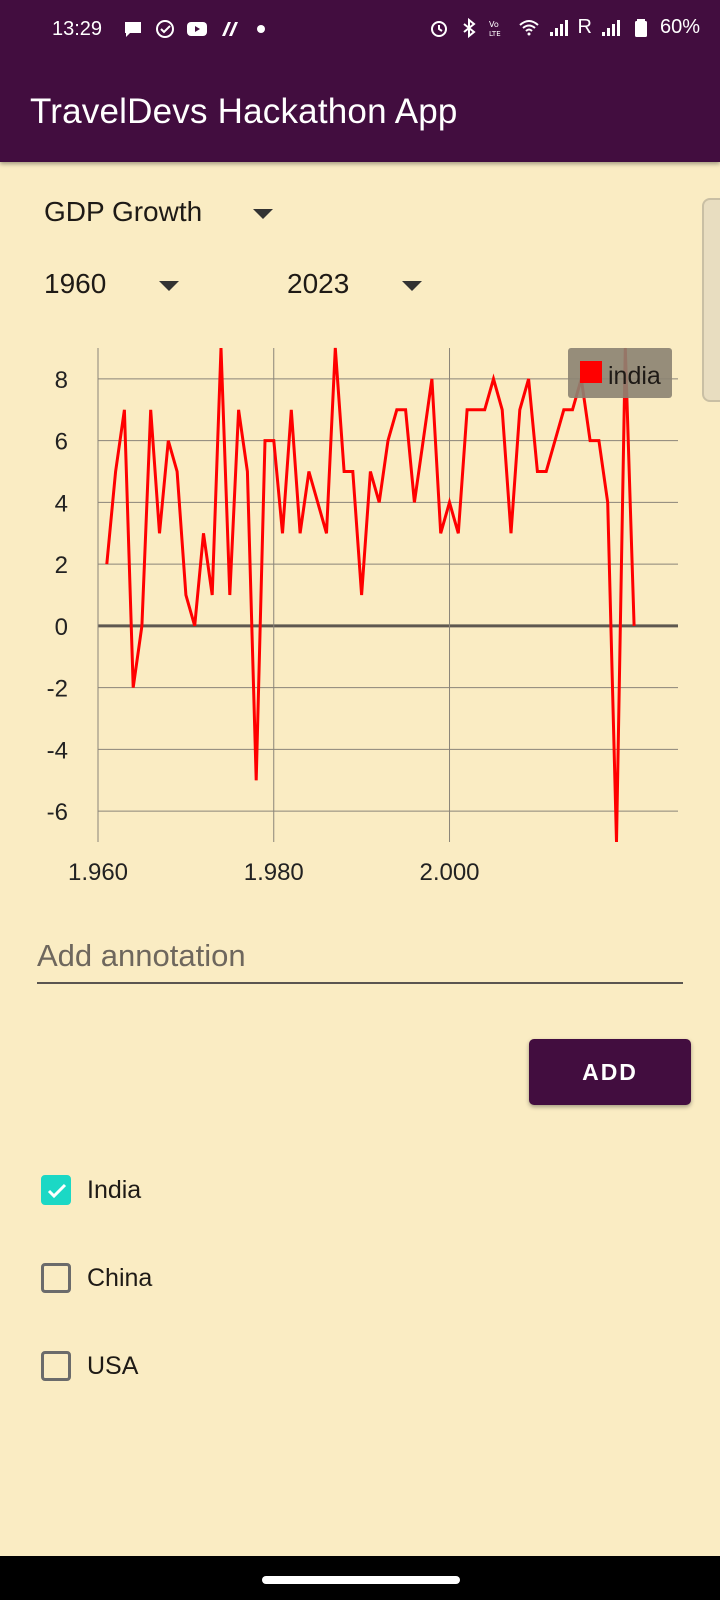 The height and width of the screenshot is (1600, 720). Describe the element at coordinates (77, 29) in the screenshot. I see `status-time: 13:29` at that location.